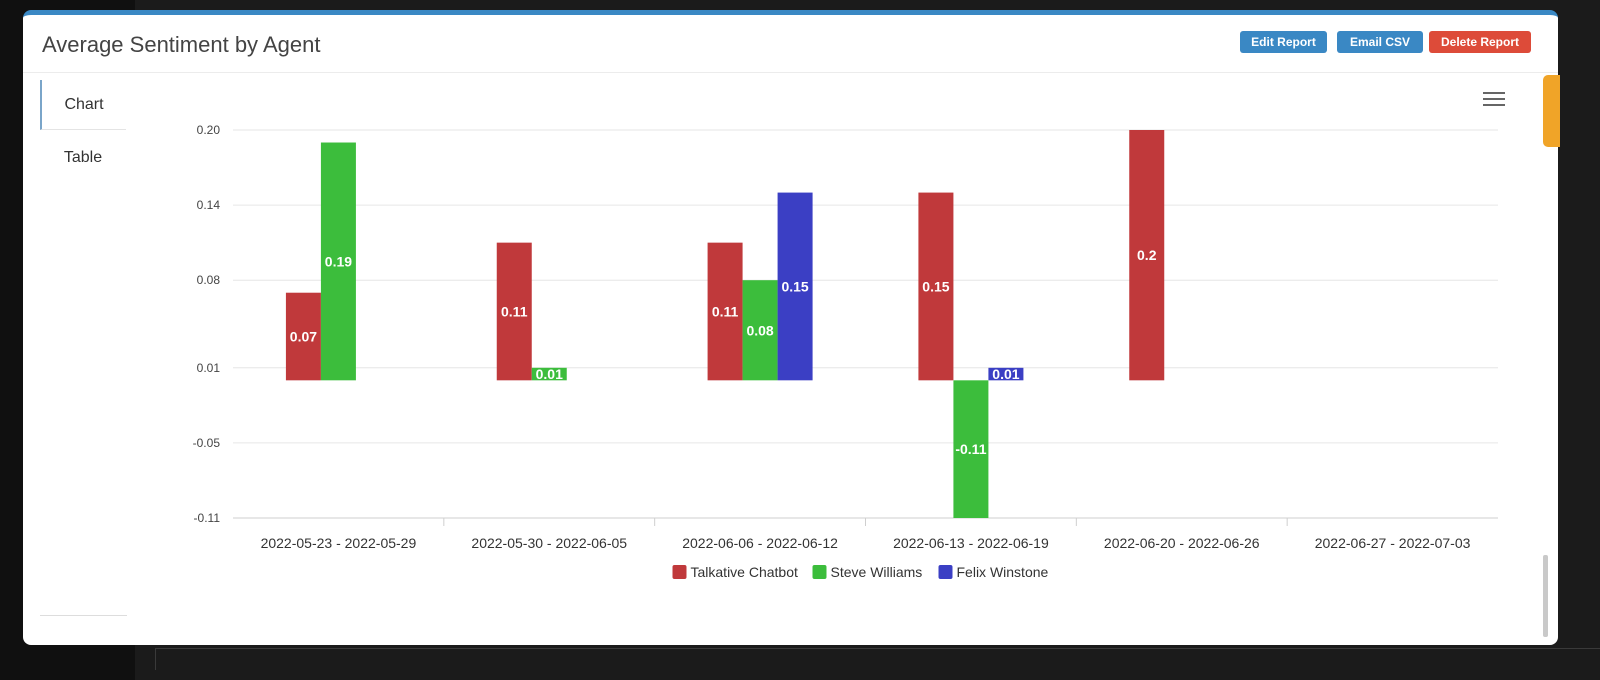 This screenshot has width=1600, height=680. What do you see at coordinates (1551, 111) in the screenshot?
I see `side-handle` at bounding box center [1551, 111].